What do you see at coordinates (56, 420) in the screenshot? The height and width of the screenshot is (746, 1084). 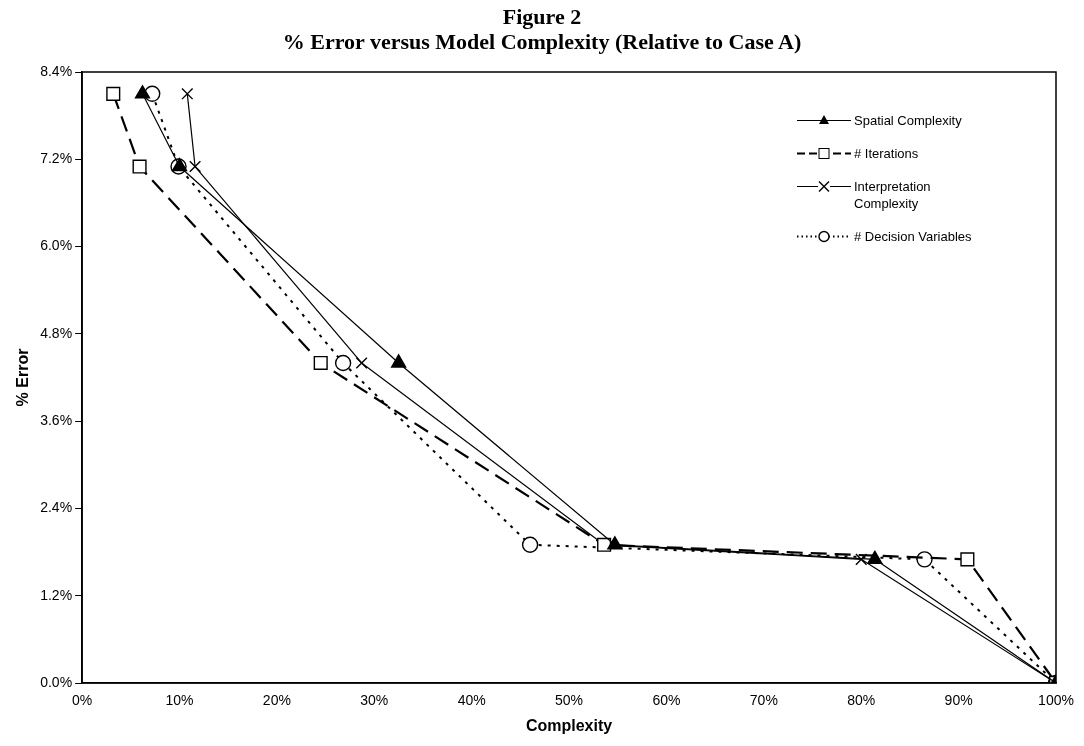 I see `y-tick-label: 3.6%` at bounding box center [56, 420].